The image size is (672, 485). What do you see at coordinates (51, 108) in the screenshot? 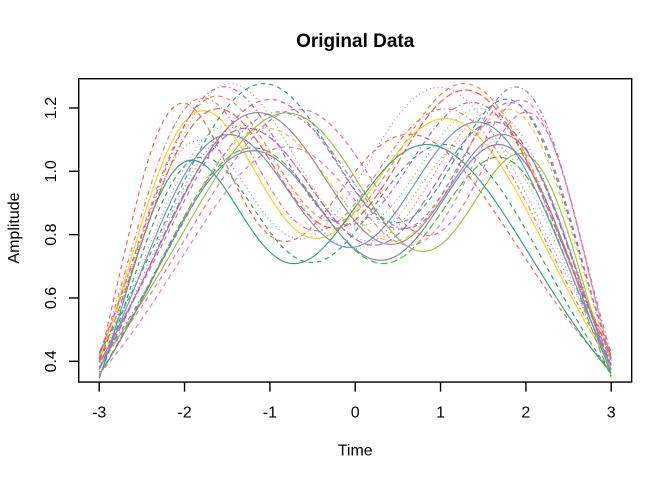
I see `svg-text: 1.2` at bounding box center [51, 108].